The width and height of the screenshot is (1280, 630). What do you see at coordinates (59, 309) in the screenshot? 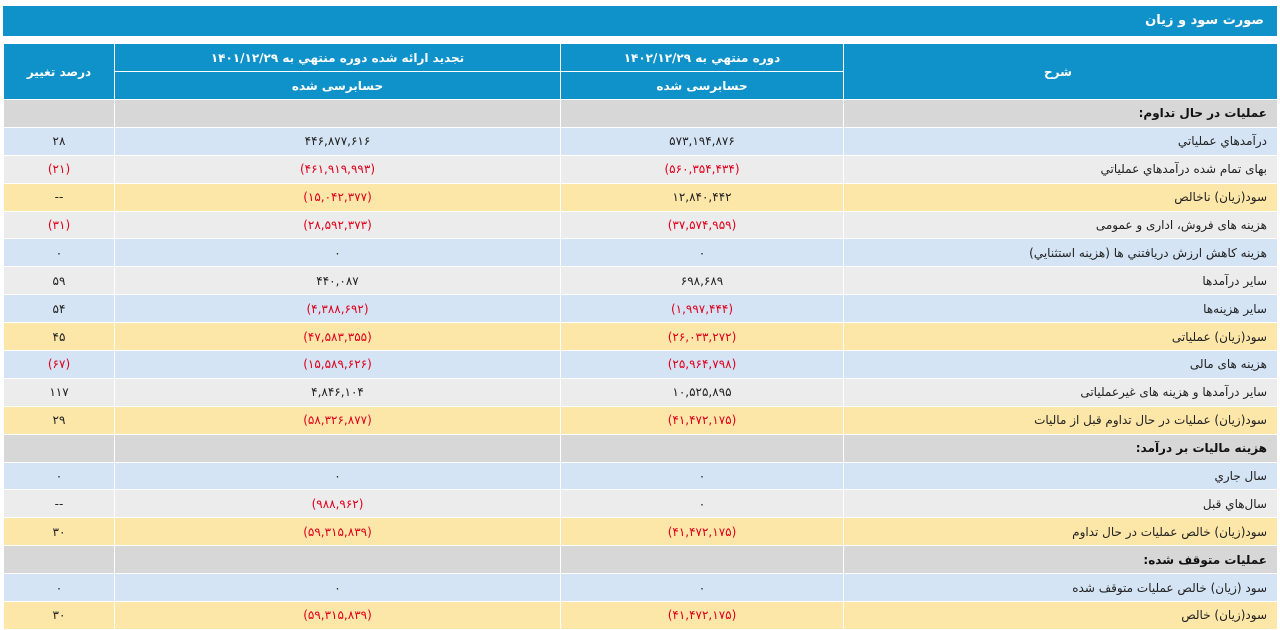
I see `row-change-percent-cell: ۵۴` at bounding box center [59, 309].